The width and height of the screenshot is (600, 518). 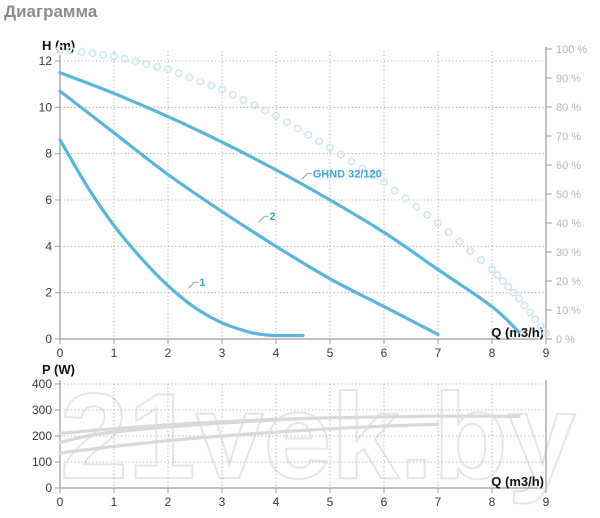 I want to click on y-tick-label: 0, so click(x=48, y=488).